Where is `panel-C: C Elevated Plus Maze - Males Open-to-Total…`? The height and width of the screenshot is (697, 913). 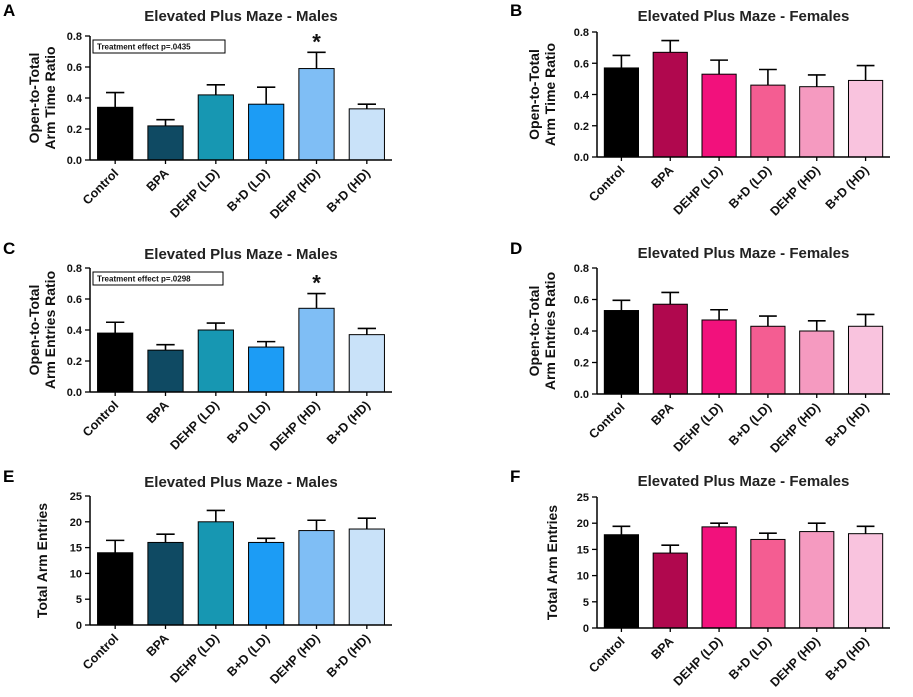 panel-C: C Elevated Plus Maze - Males Open-to-Total… is located at coordinates (197, 346).